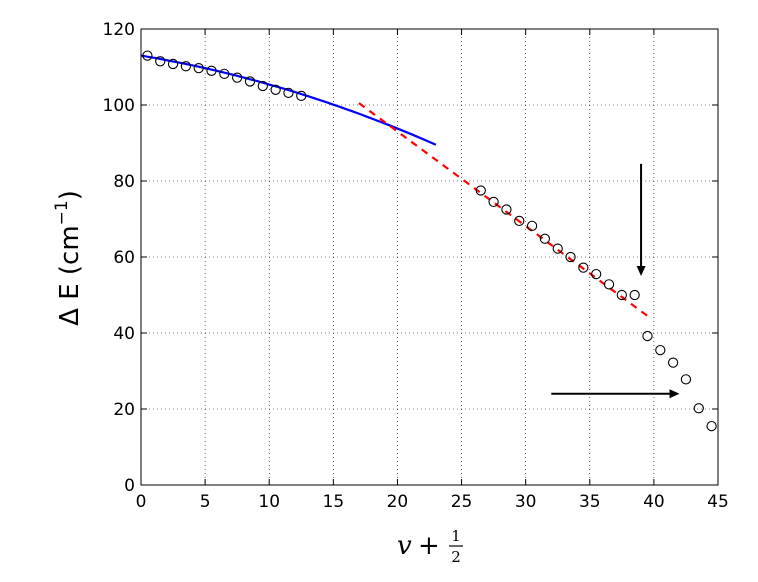 This screenshot has height=582, width=758. What do you see at coordinates (590, 502) in the screenshot?
I see `x-tick-label: 35` at bounding box center [590, 502].